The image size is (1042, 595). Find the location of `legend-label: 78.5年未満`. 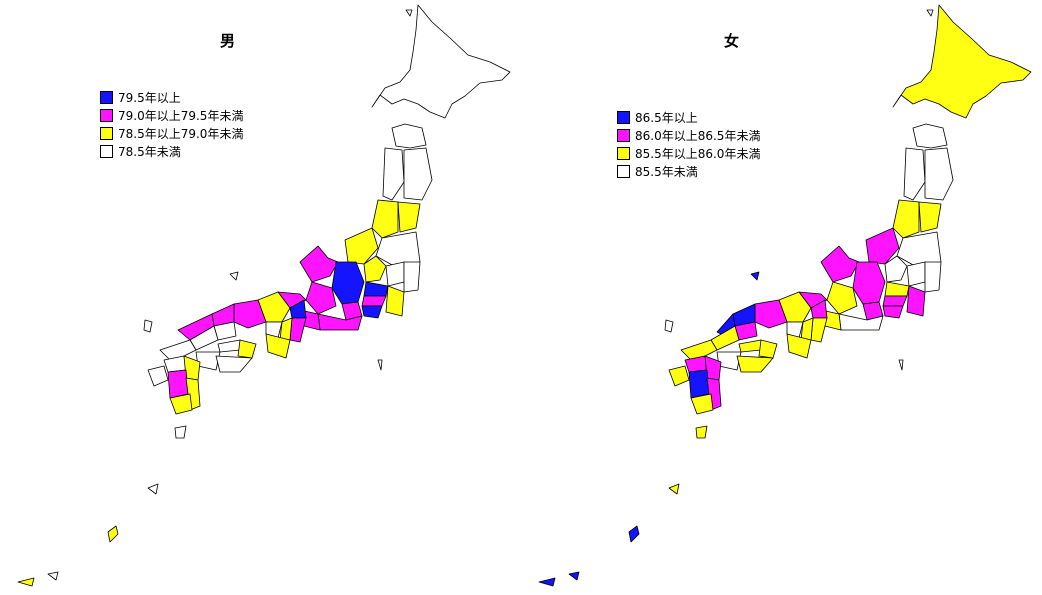

legend-label: 78.5年未満 is located at coordinates (149, 151).